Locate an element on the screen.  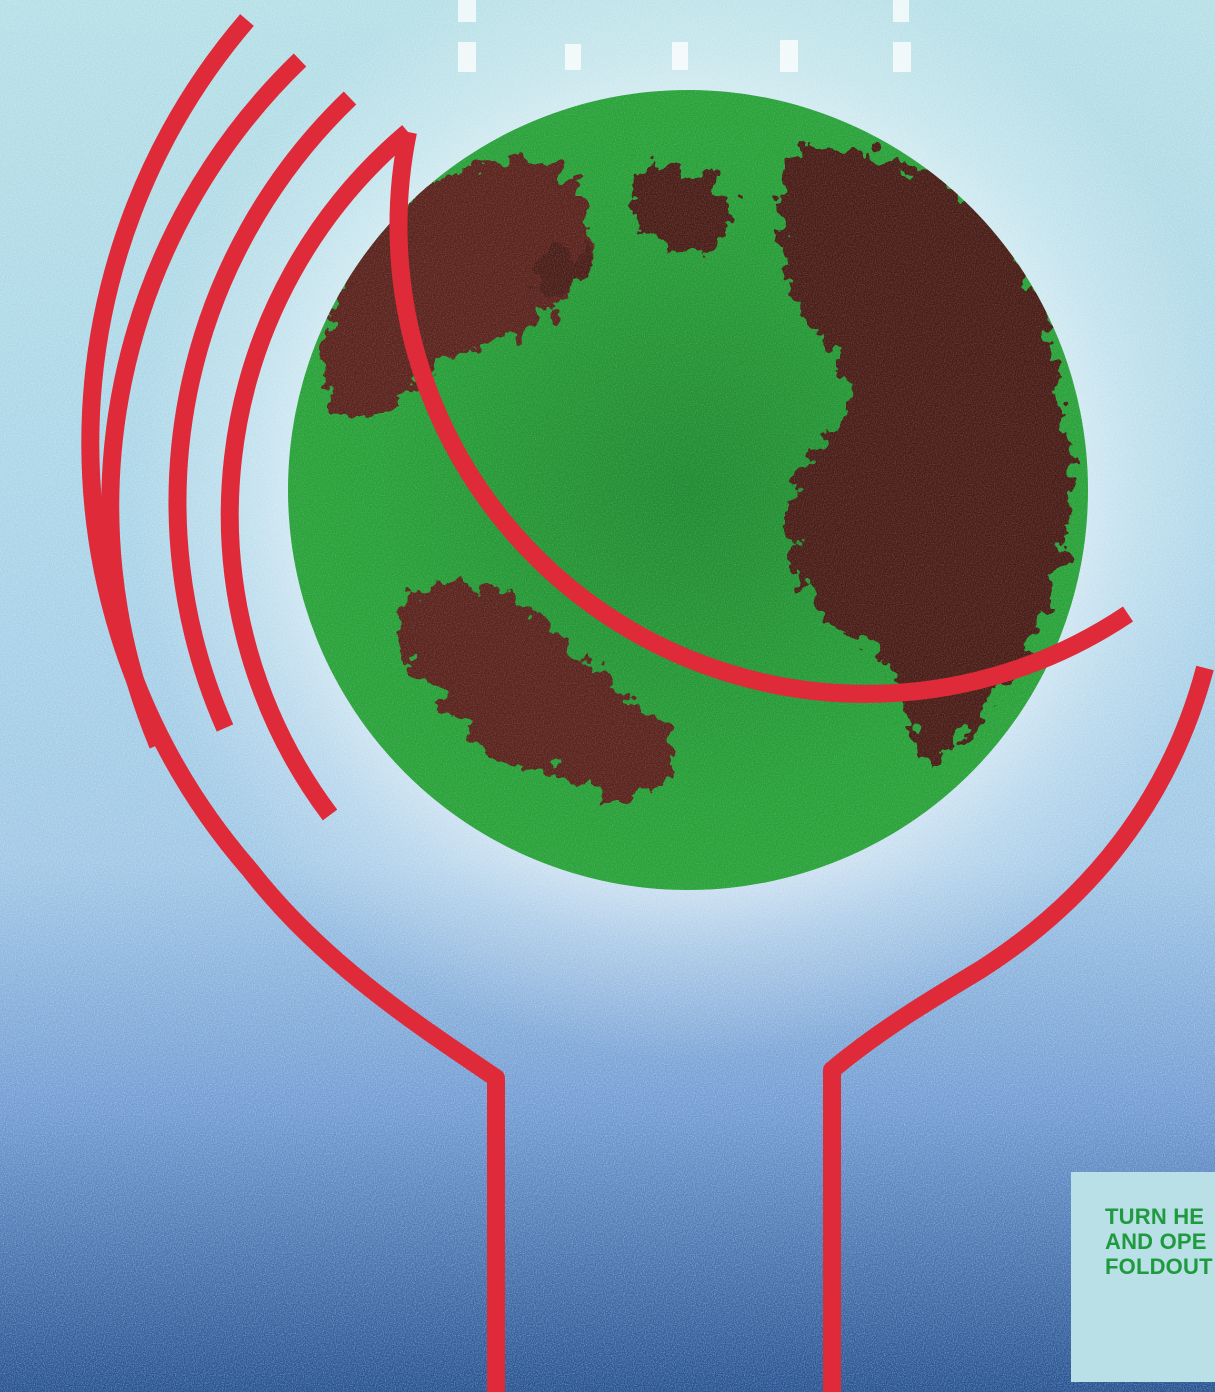
foldout-instruction-panel: TURN HE AND OPE FOLDOUT is located at coordinates (1143, 1277).